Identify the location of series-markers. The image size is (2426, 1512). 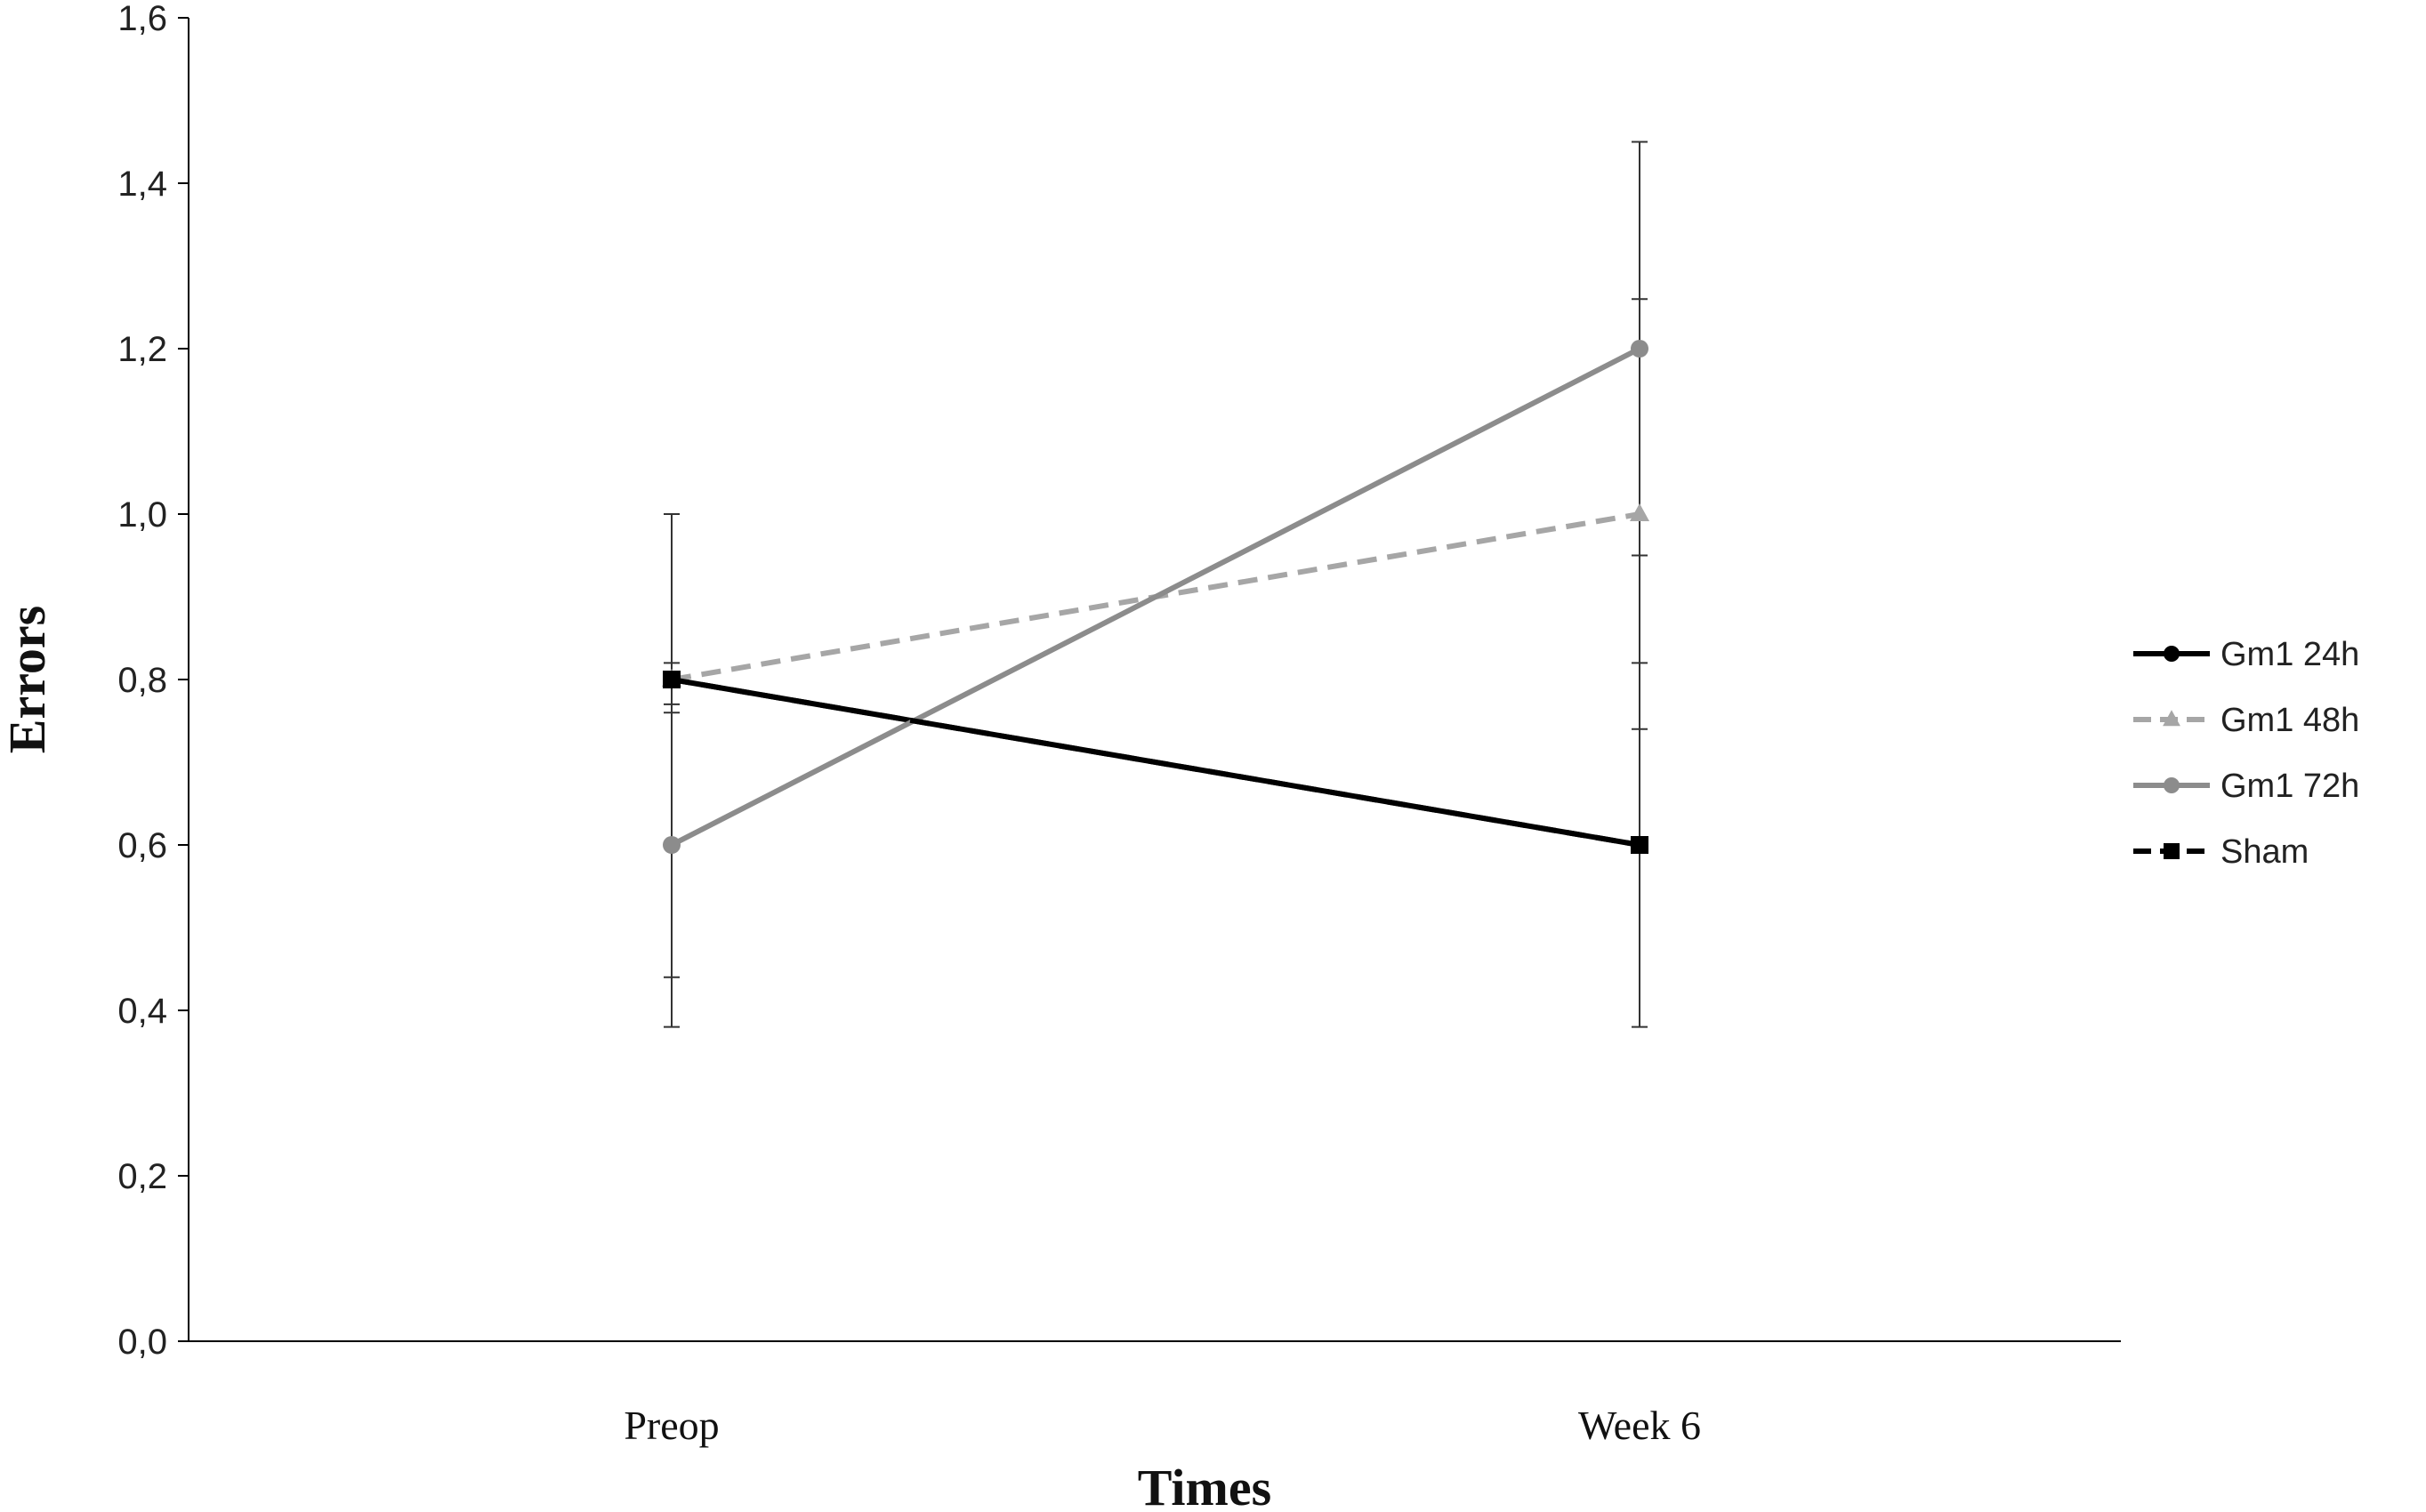
(1156, 597).